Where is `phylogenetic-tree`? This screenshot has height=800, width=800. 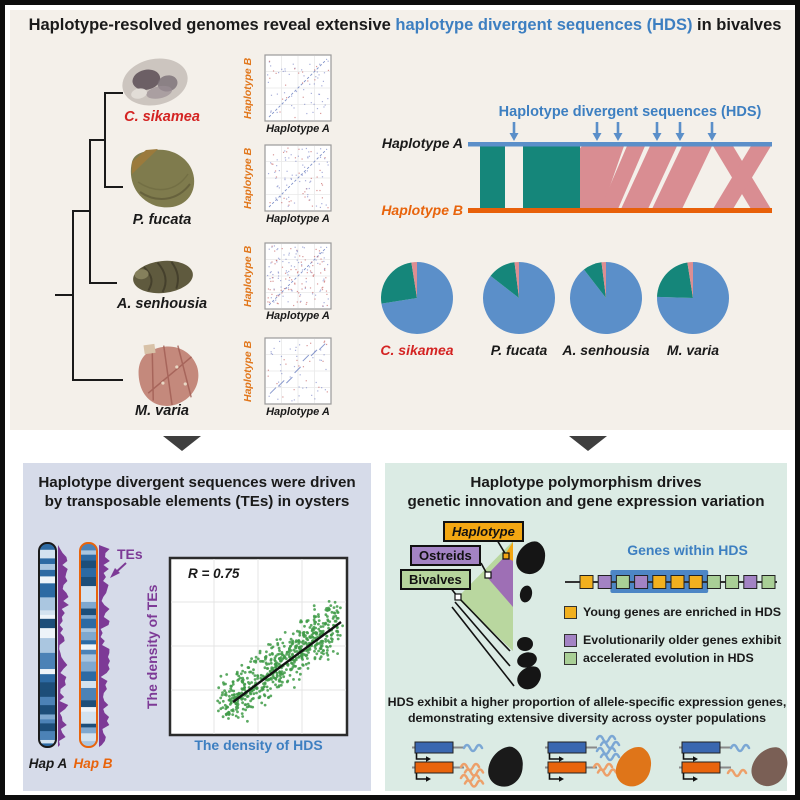 phylogenetic-tree is located at coordinates (89, 236).